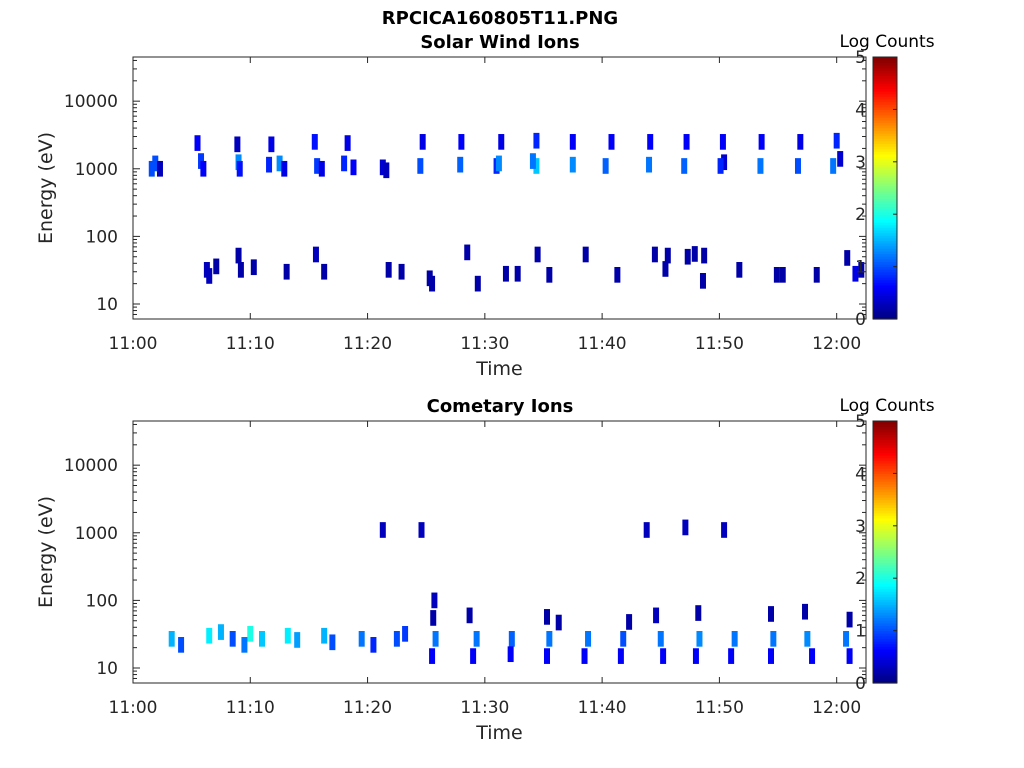 The width and height of the screenshot is (1024, 768). Describe the element at coordinates (96, 534) in the screenshot. I see `y-tick-label: 1000` at that location.